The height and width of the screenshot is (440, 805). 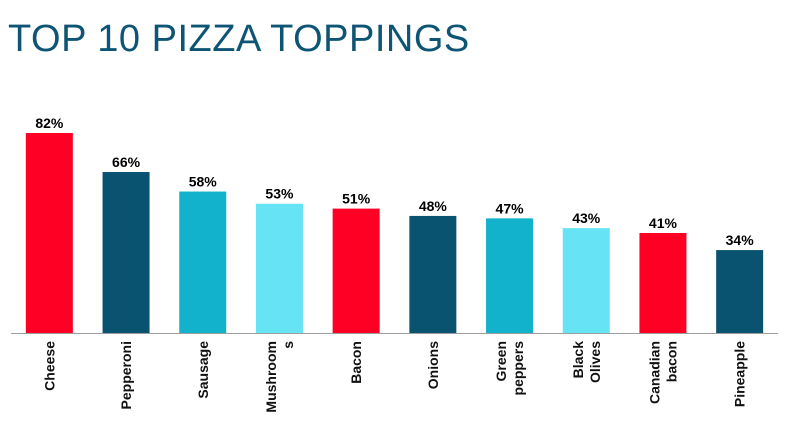 What do you see at coordinates (433, 206) in the screenshot?
I see `value-label: 48%` at bounding box center [433, 206].